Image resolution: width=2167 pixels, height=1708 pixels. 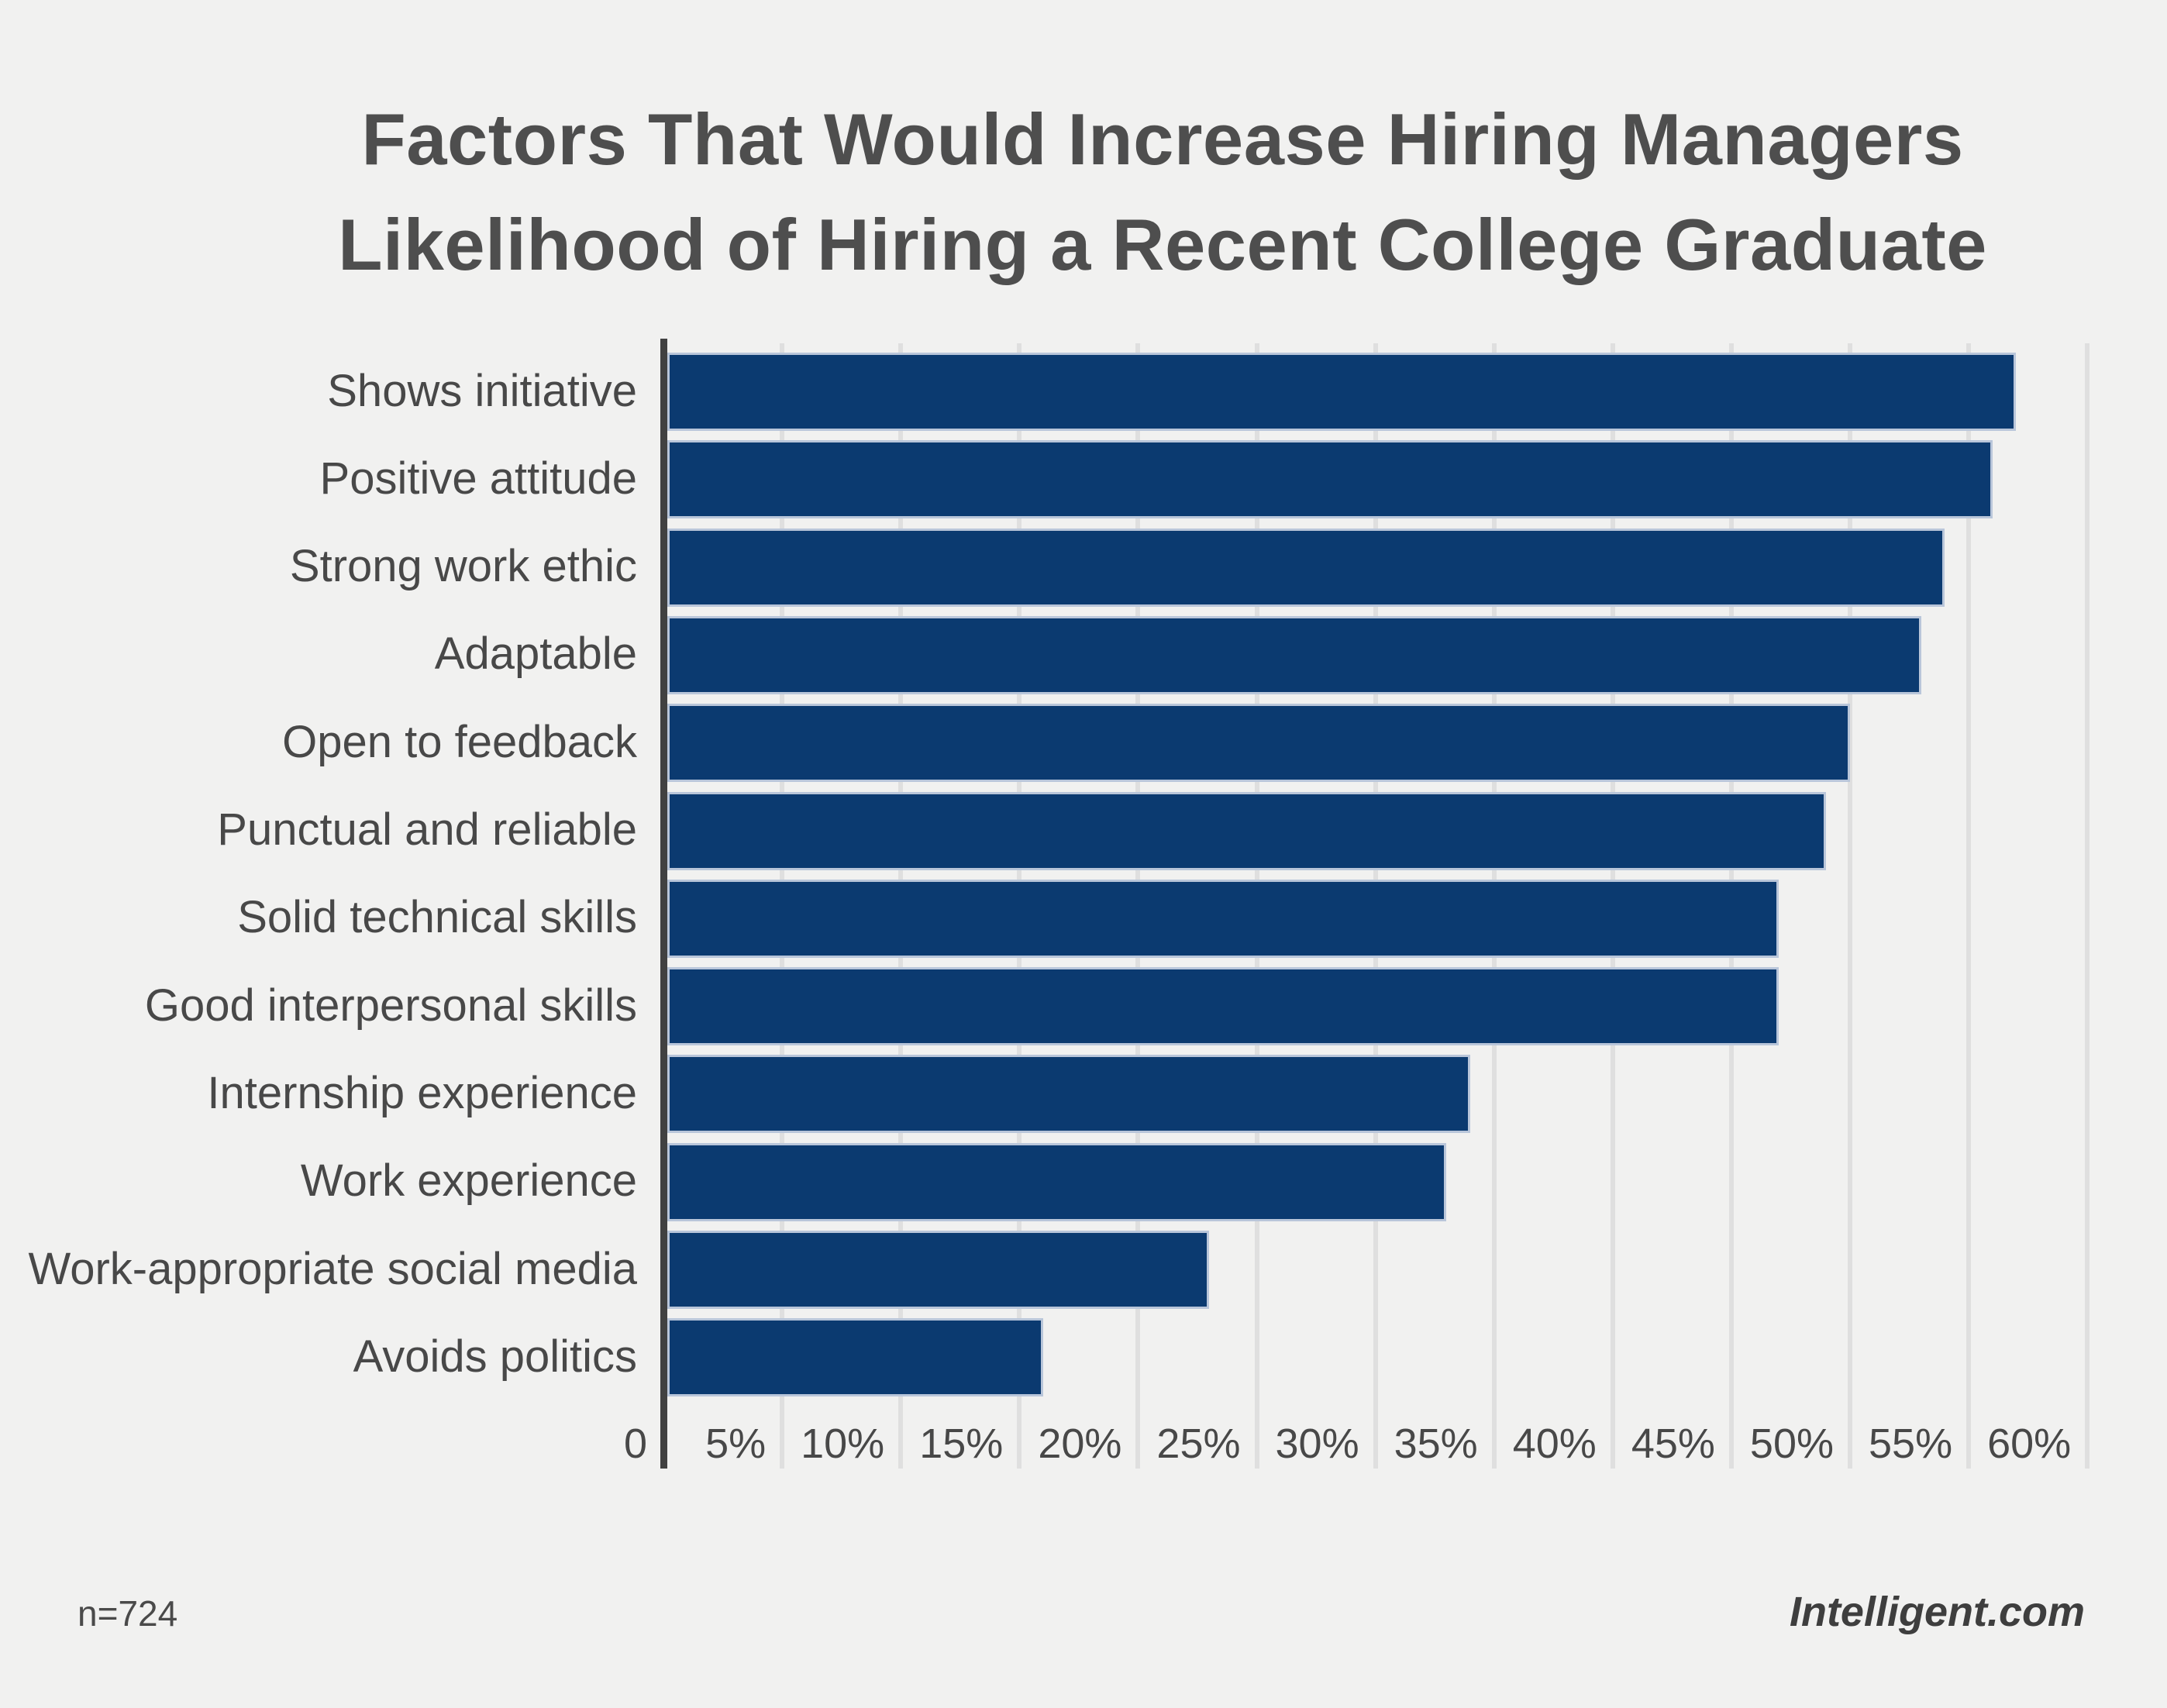 I want to click on gridline-60pct, so click(x=2087, y=906).